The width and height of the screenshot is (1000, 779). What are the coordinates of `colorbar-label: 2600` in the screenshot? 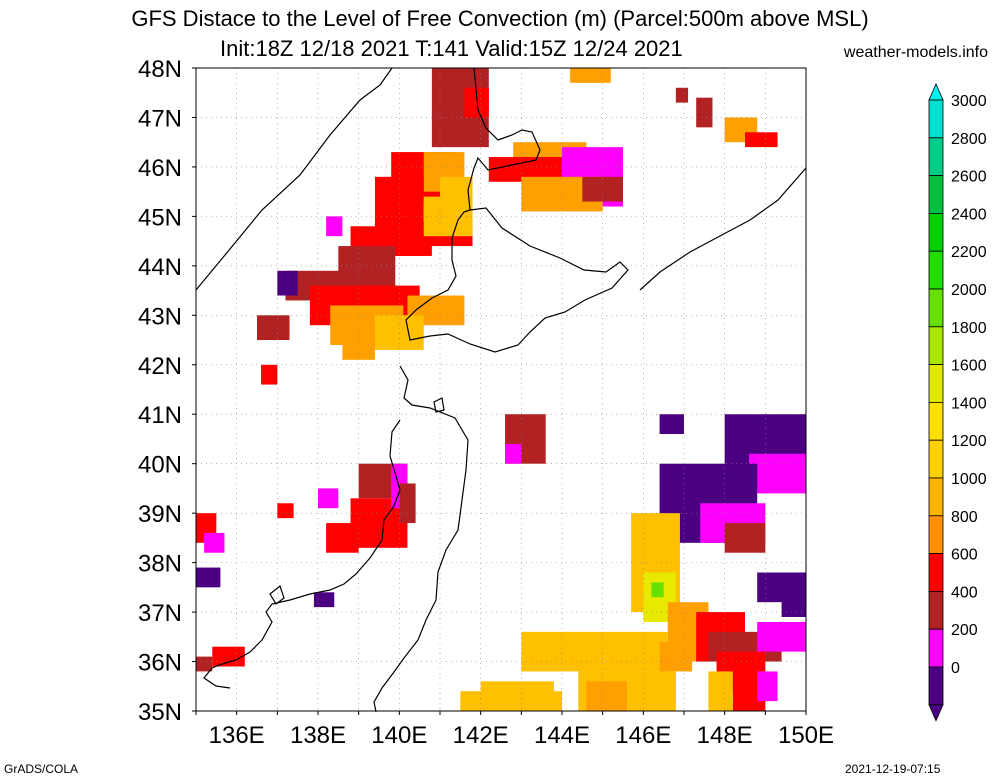 It's located at (969, 177).